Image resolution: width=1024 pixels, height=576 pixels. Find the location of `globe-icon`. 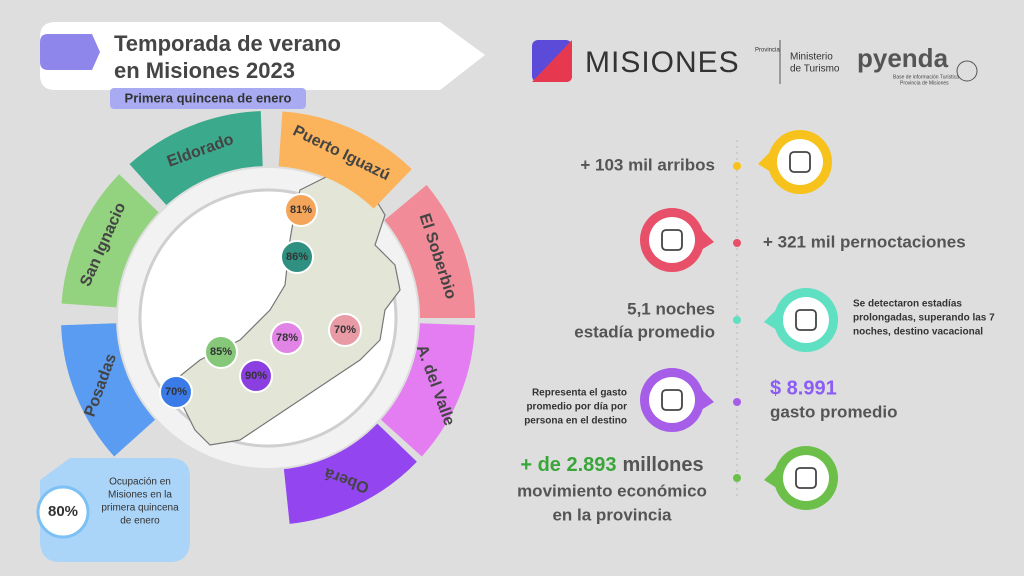

globe-icon is located at coordinates (967, 71).